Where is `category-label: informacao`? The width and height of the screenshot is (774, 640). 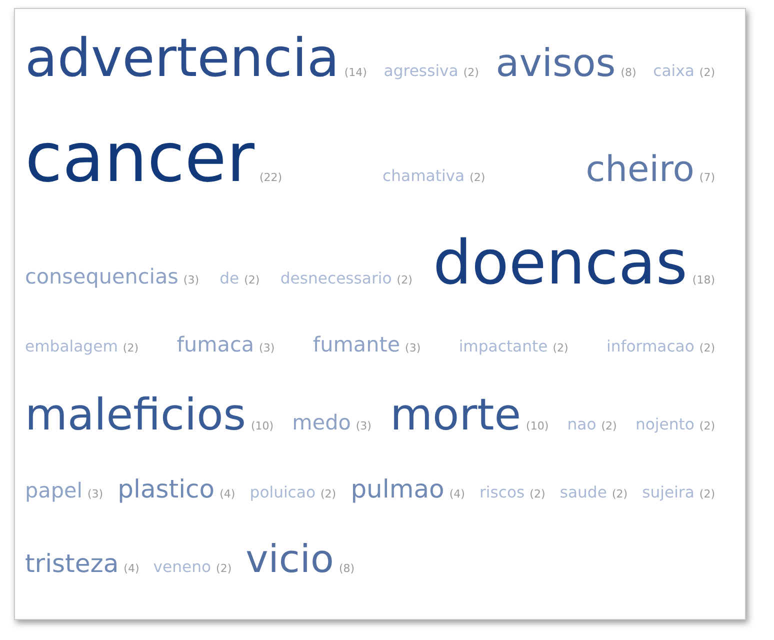
category-label: informacao is located at coordinates (650, 347).